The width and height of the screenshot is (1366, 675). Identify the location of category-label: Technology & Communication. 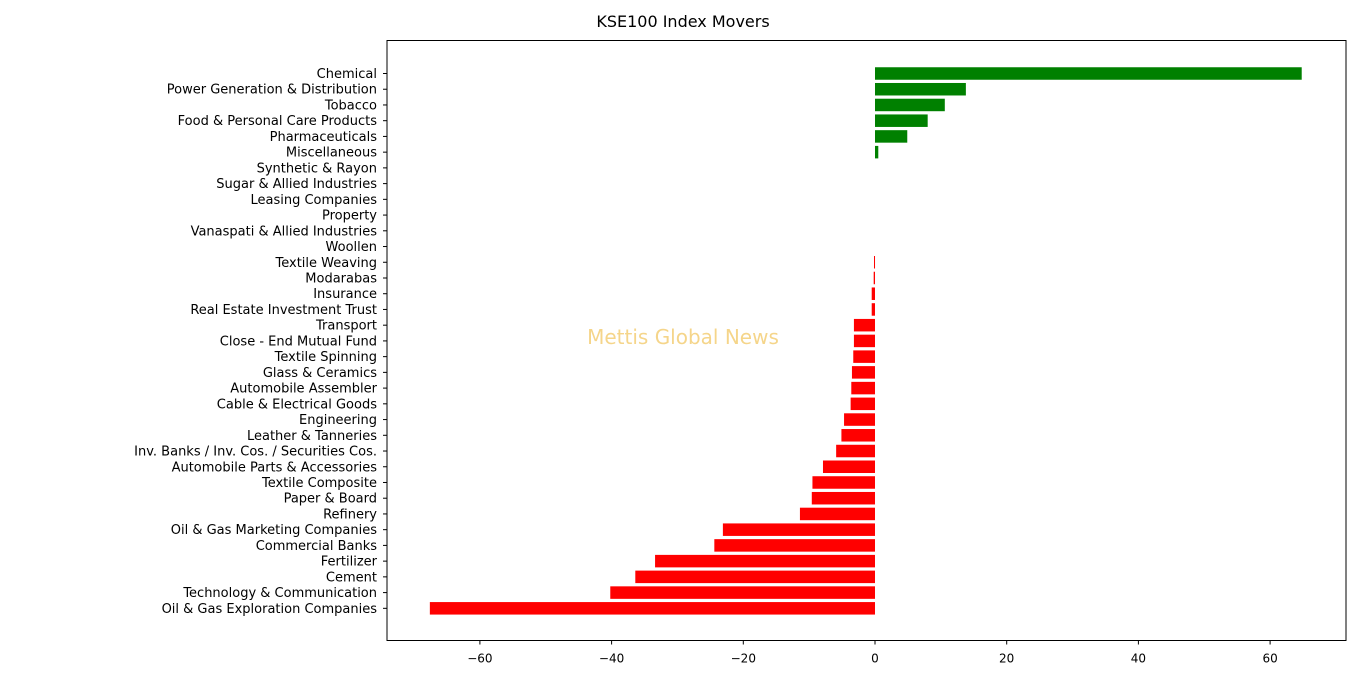
(279, 593).